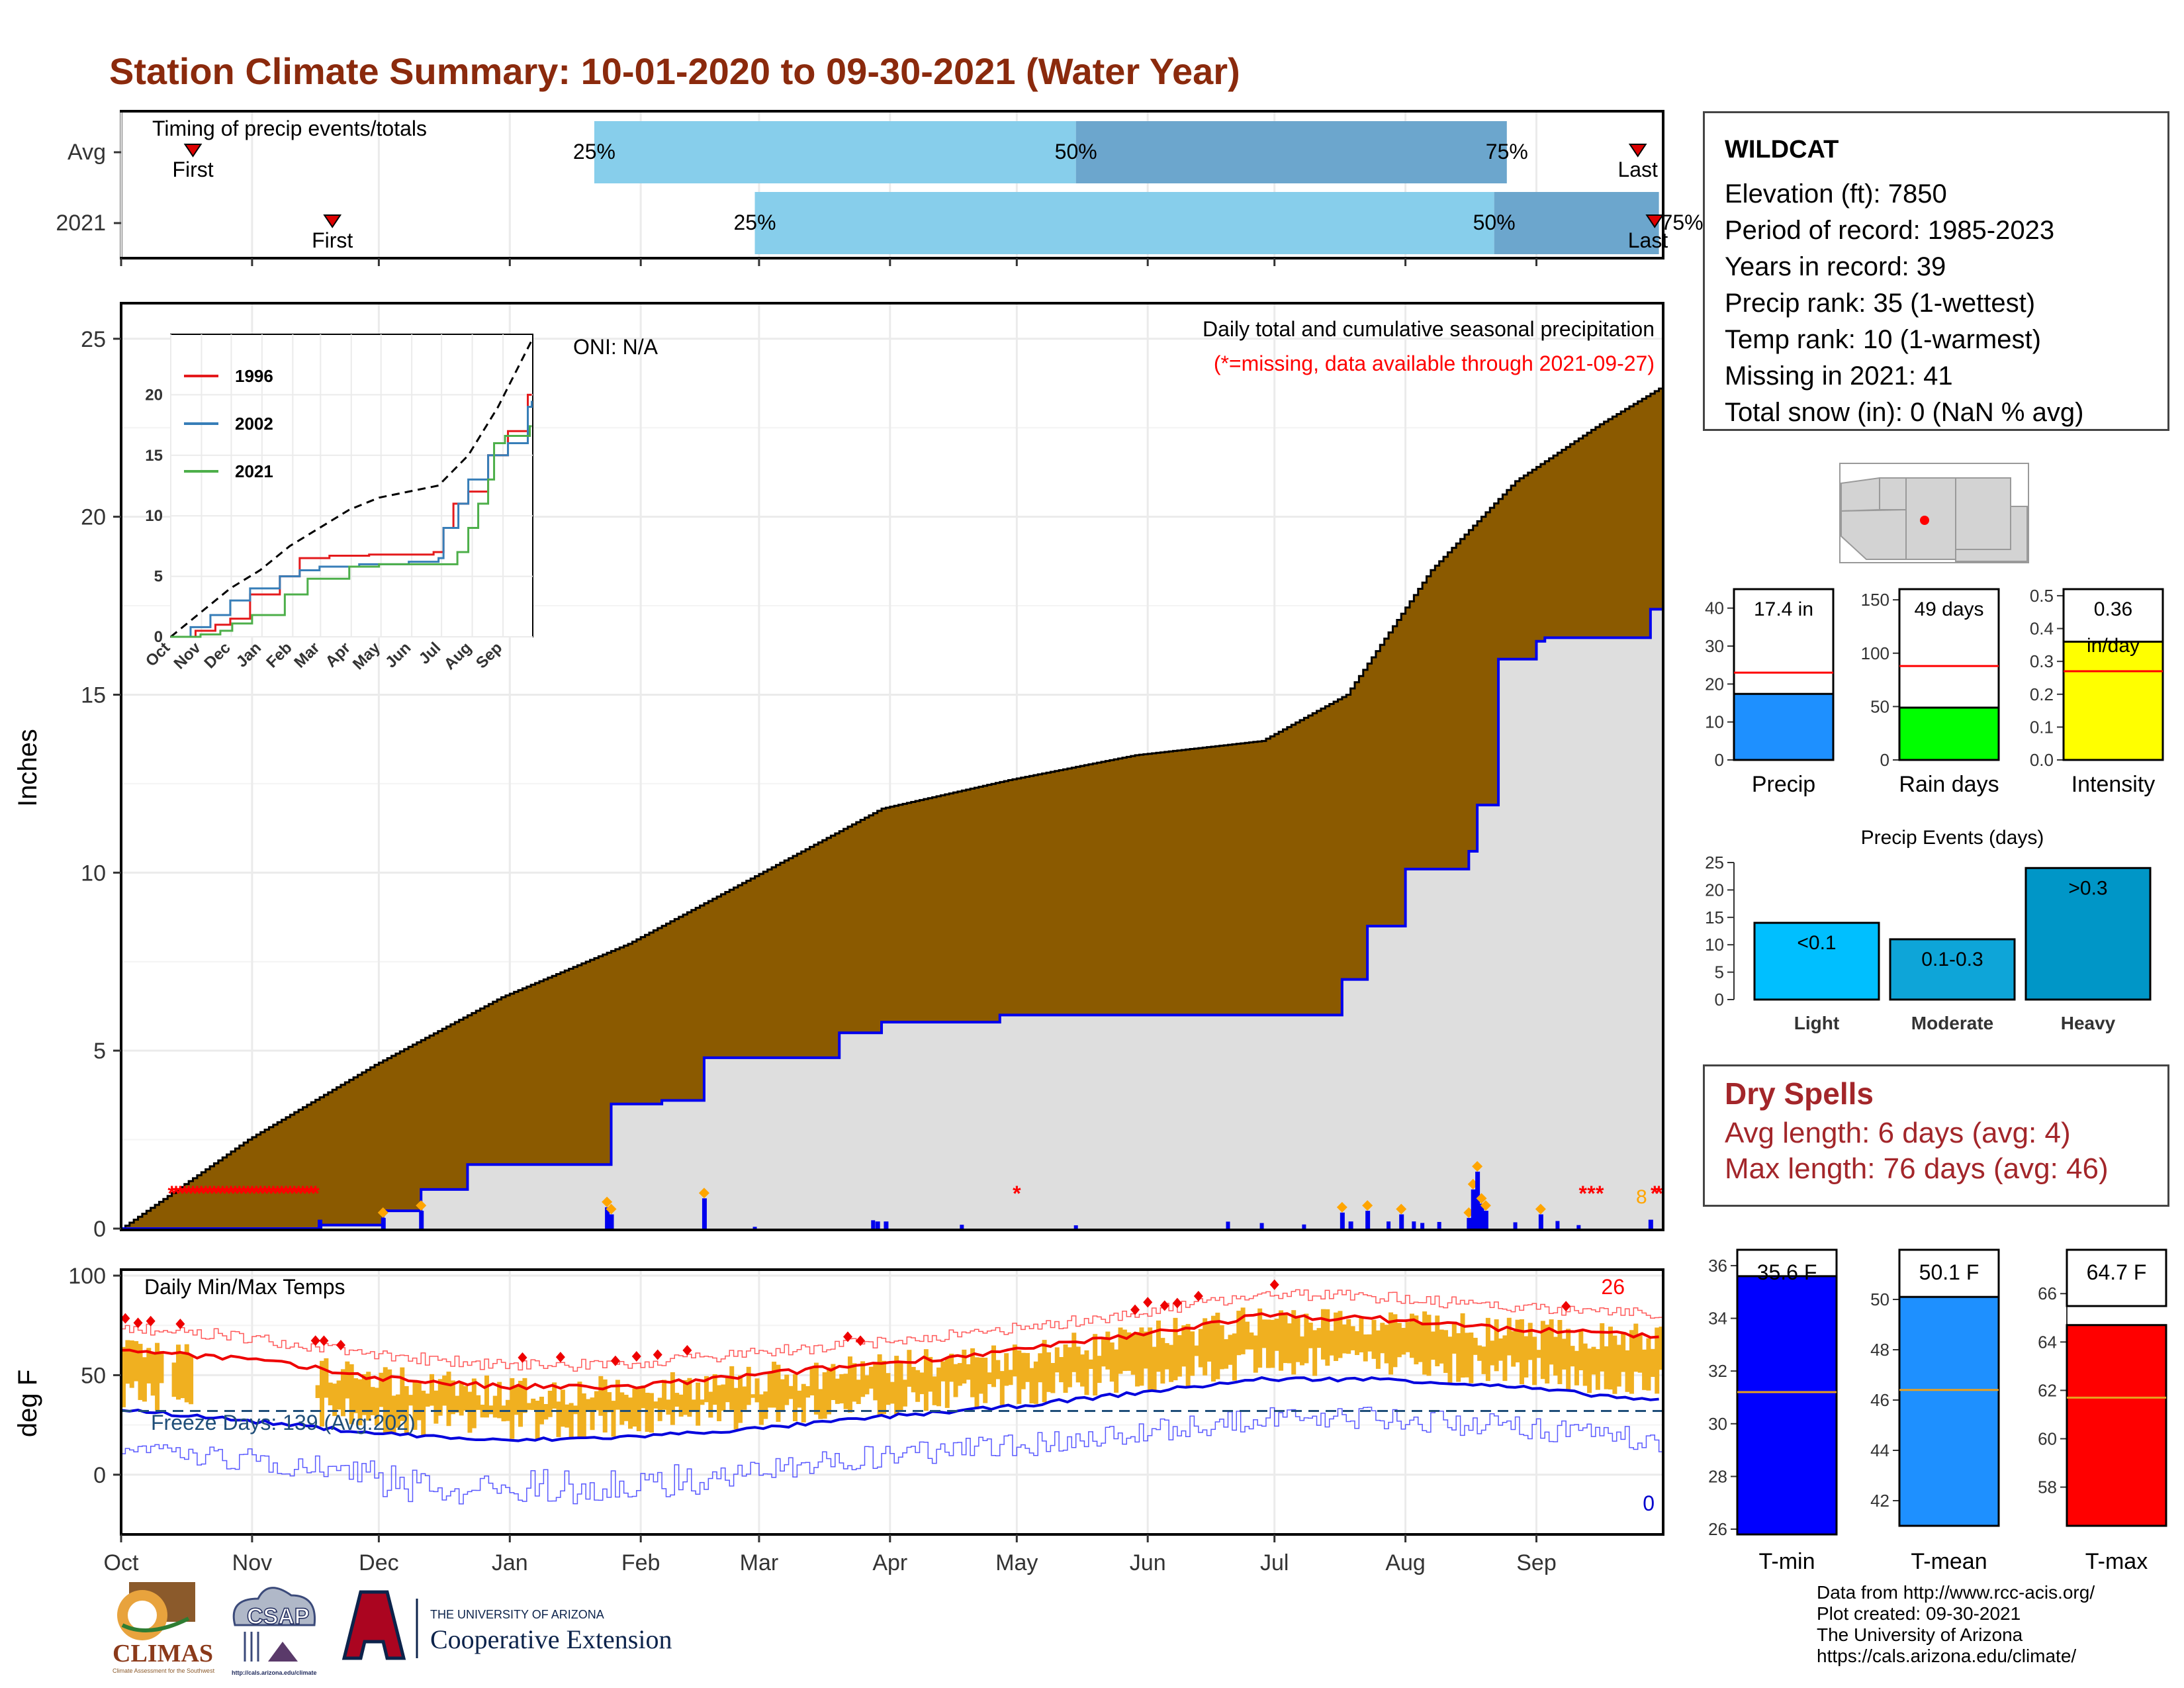 This screenshot has width=2184, height=1688. Describe the element at coordinates (755, 222) in the screenshot. I see `pct-label: 25%` at that location.